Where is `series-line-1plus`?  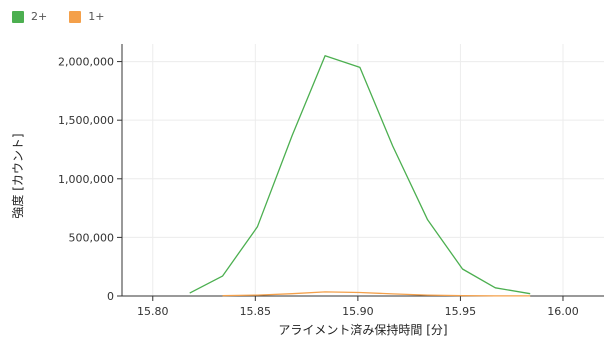 series-line-1plus is located at coordinates (376, 294).